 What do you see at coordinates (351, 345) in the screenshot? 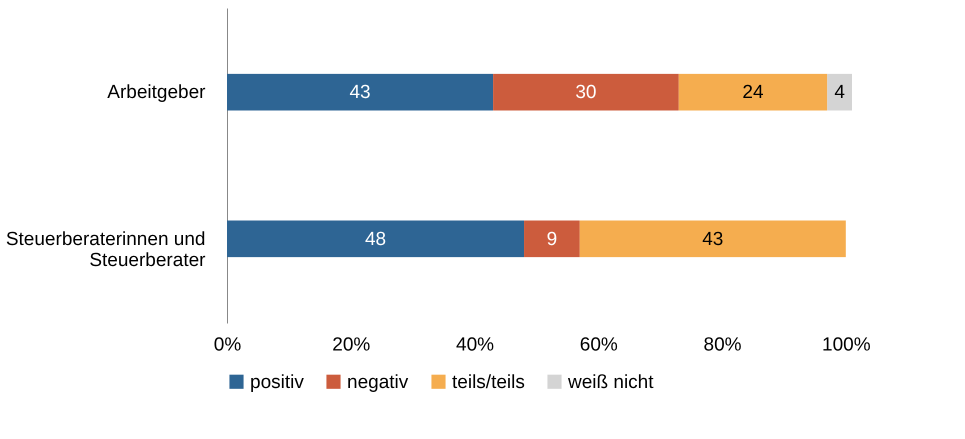
I see `x-tick-label: 20%` at bounding box center [351, 345].